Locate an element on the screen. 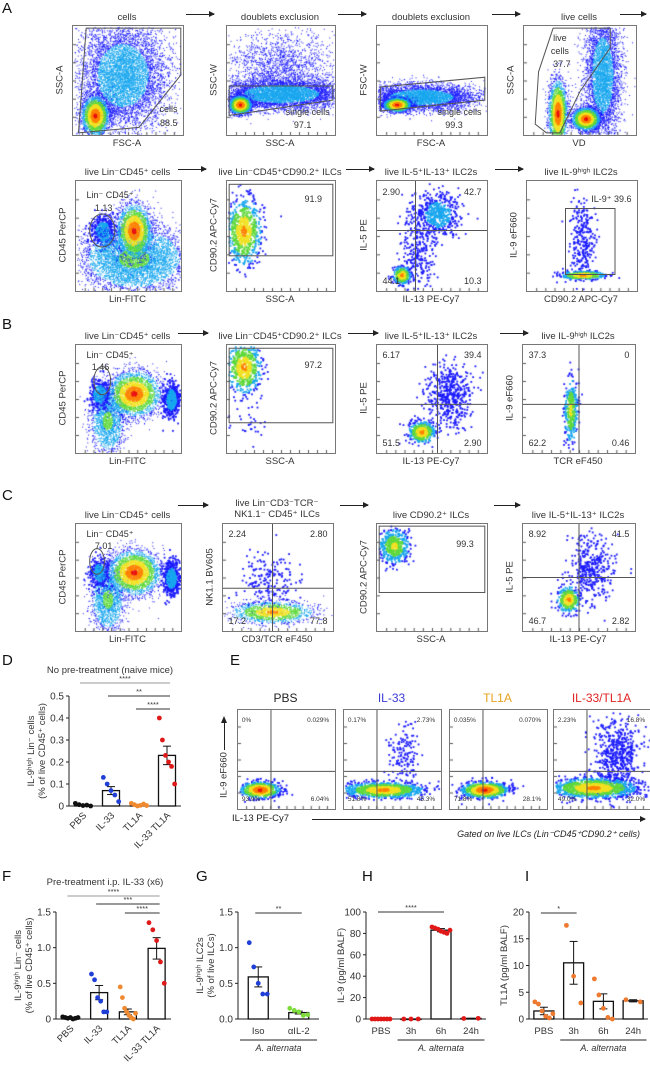 The width and height of the screenshot is (650, 1068). gate-percentage: 2.90 is located at coordinates (472, 442).